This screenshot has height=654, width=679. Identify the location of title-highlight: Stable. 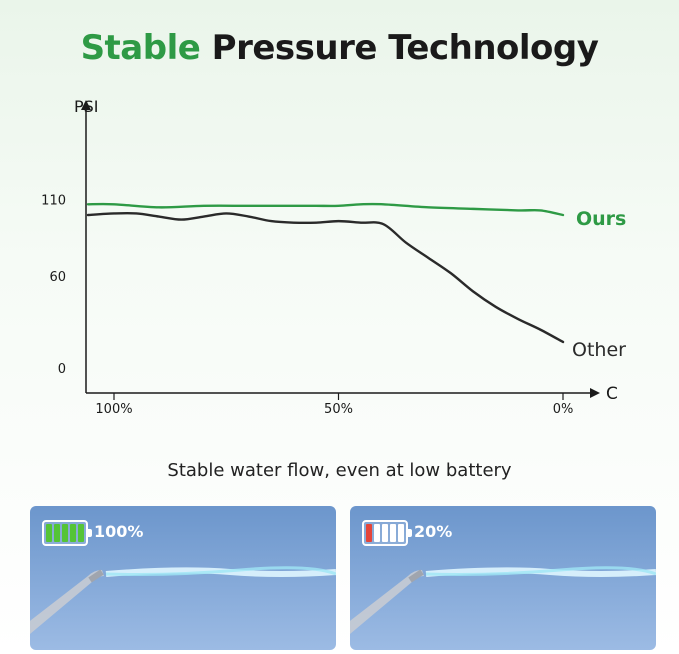
(140, 48).